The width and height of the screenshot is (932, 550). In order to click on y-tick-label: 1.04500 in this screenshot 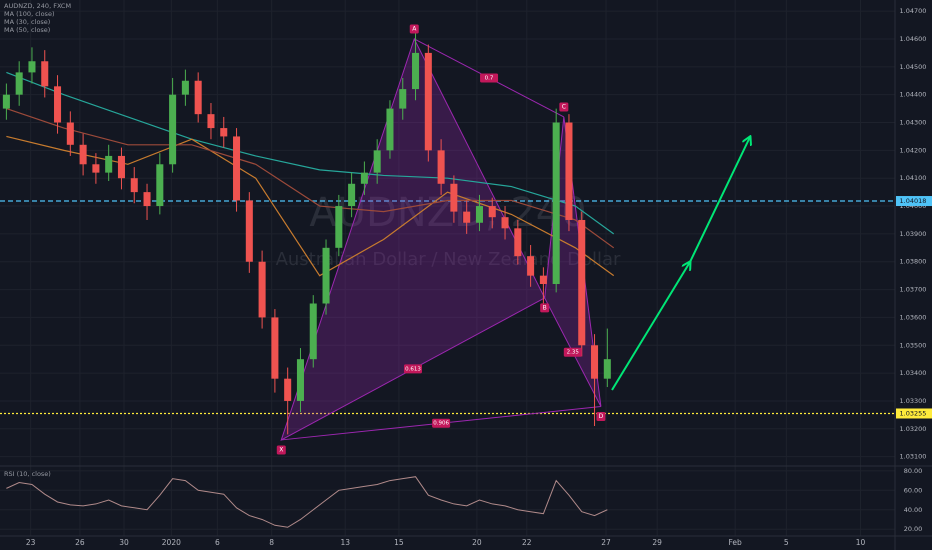, I will do `click(913, 67)`.